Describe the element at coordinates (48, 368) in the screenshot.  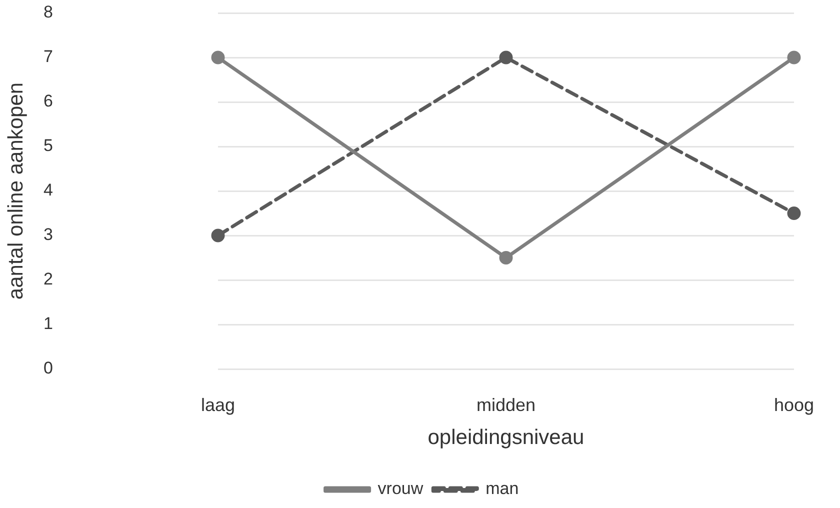
I see `y-tick-label: 0` at that location.